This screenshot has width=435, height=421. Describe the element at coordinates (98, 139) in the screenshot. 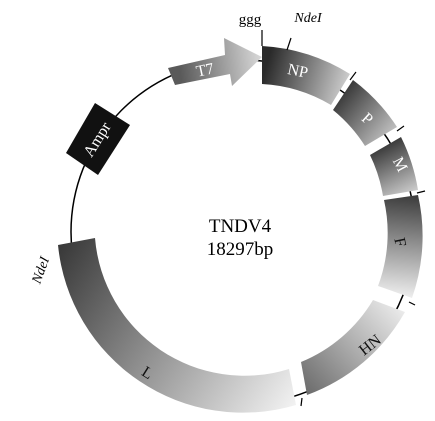

I see `segment-ampr: Ampr` at that location.